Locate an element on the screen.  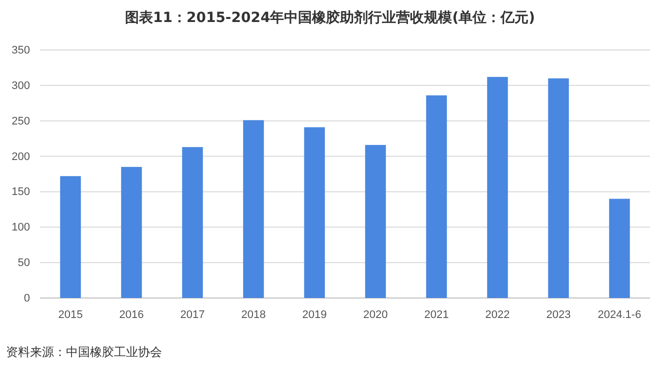
x-tick-label: 2017 is located at coordinates (192, 314).